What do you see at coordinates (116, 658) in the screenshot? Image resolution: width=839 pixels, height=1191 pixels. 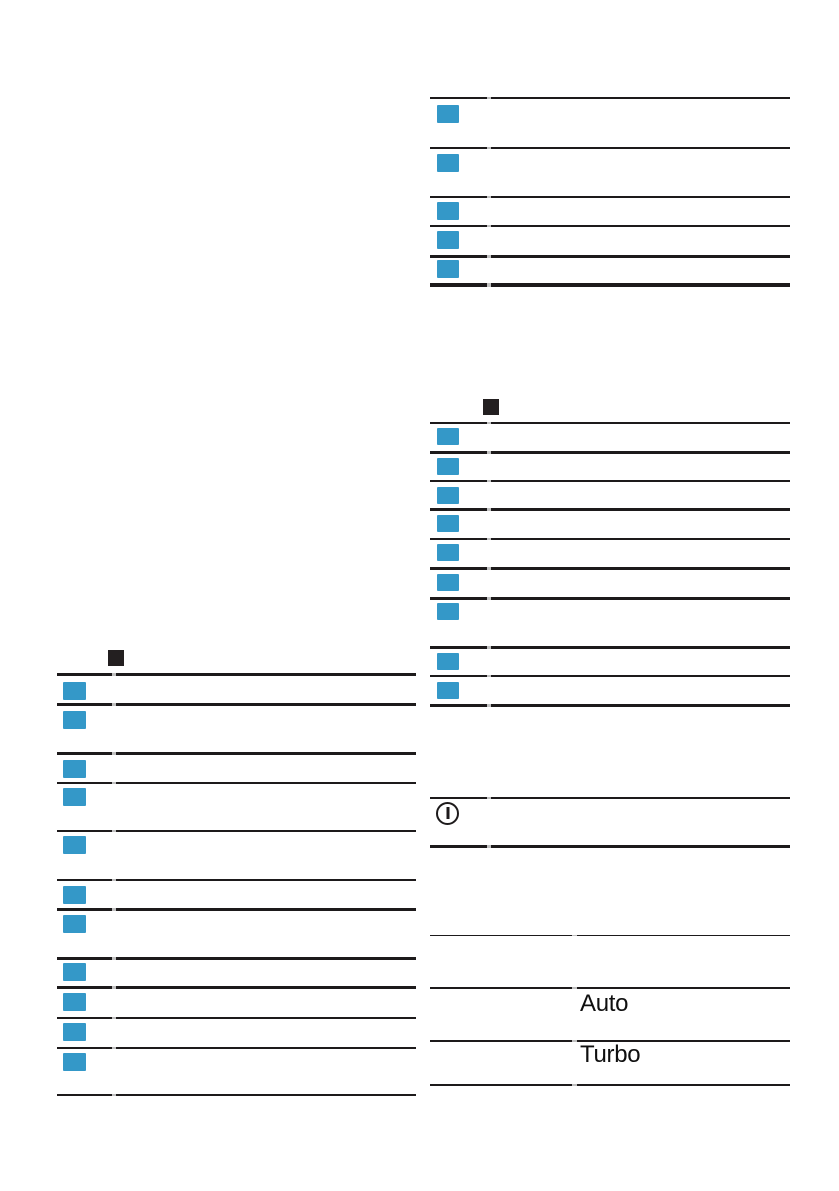 I see `image-placeholder-icon` at bounding box center [116, 658].